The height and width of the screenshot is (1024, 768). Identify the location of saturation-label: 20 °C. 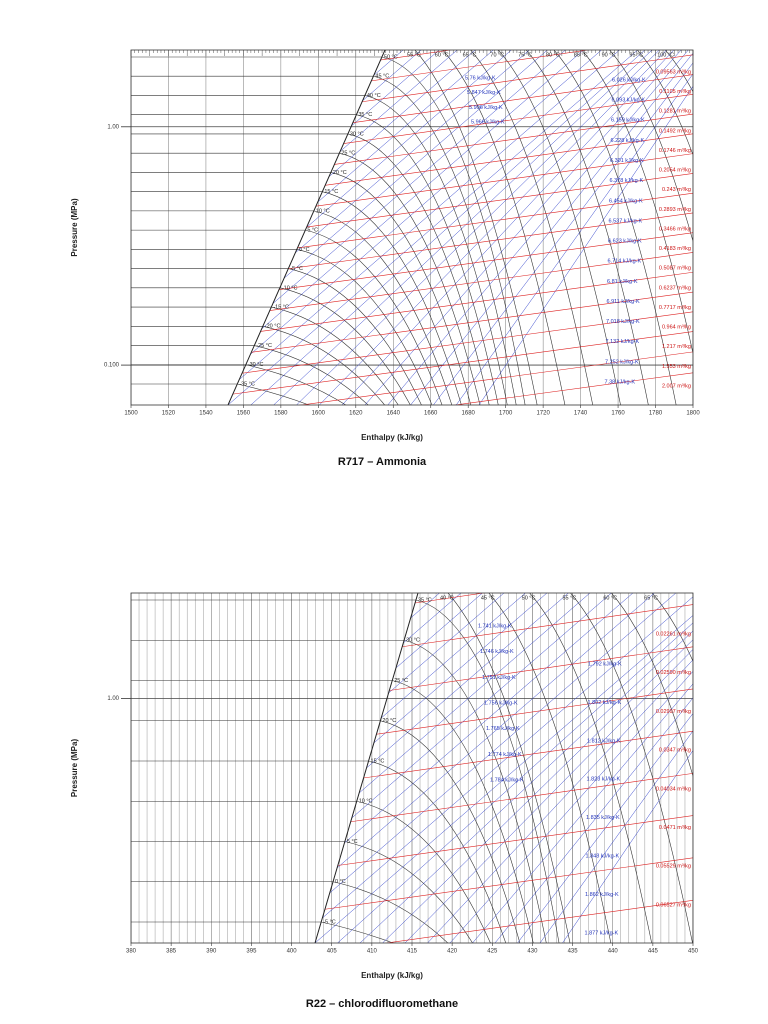
(389, 721).